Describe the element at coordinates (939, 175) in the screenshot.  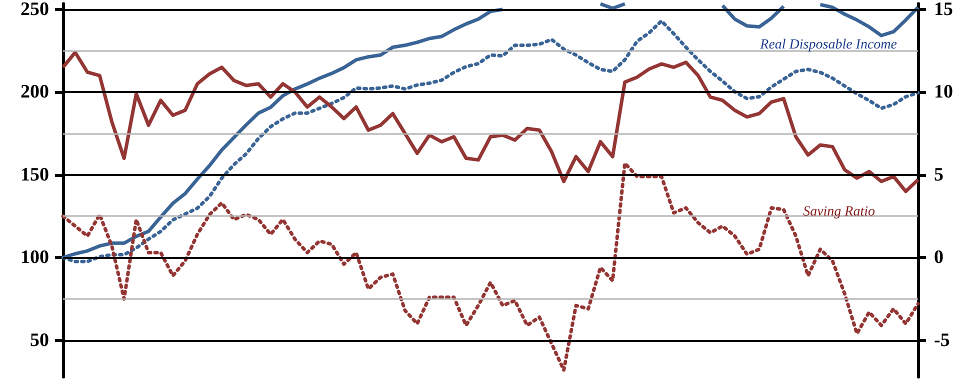
I see `y2-tick-label: 5` at that location.